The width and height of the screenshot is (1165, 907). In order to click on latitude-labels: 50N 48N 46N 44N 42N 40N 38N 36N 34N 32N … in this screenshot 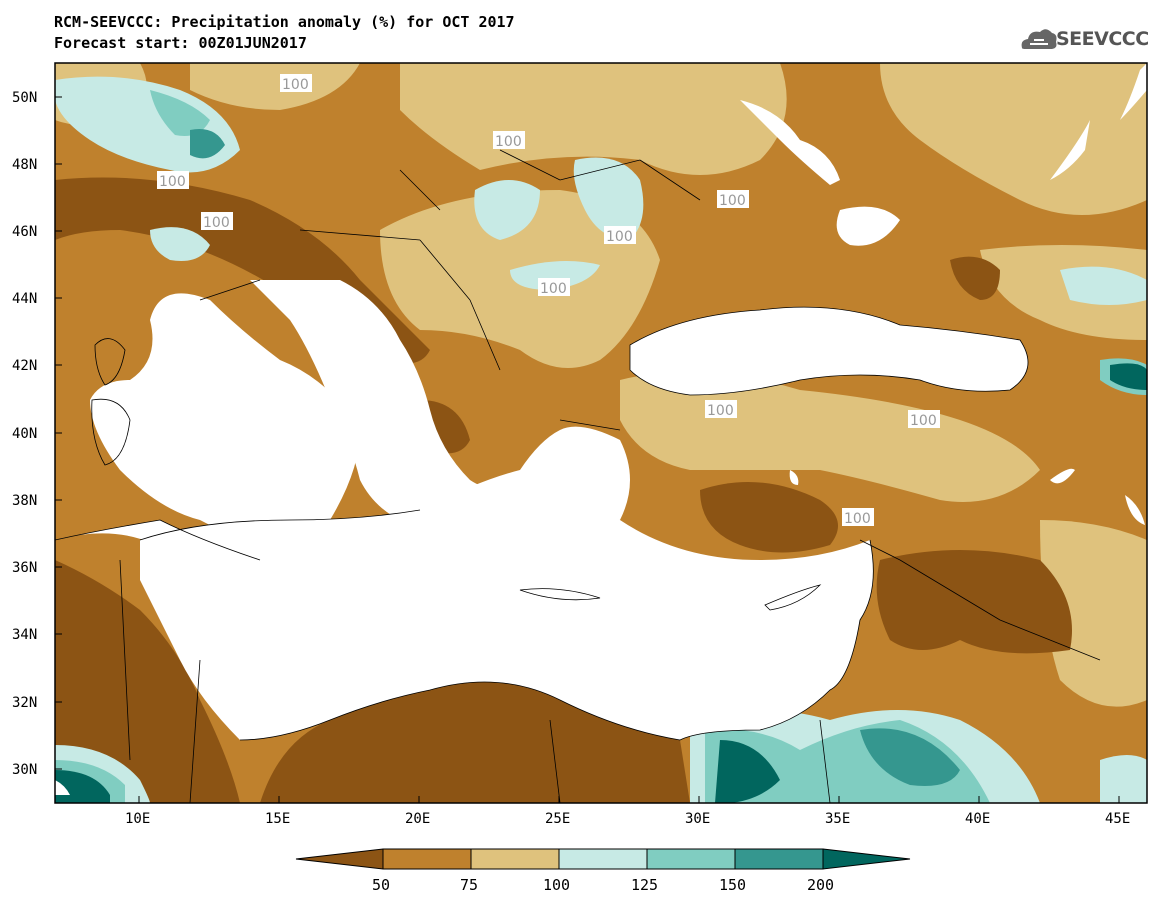, I will do `click(24, 434)`.